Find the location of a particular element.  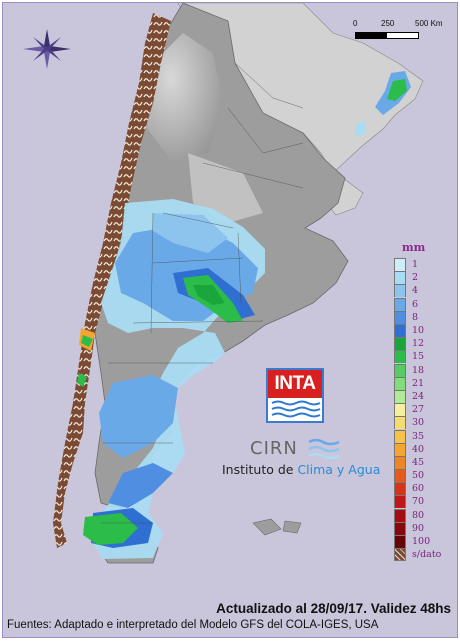

legend-item: 12 is located at coordinates (424, 344).